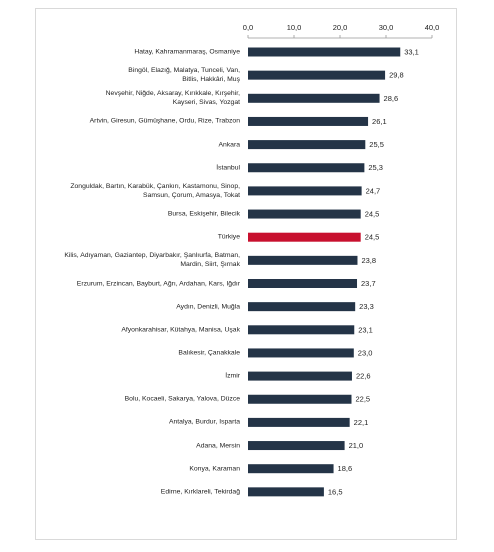  What do you see at coordinates (386, 27) in the screenshot?
I see `x-tick-label: 30,0` at bounding box center [386, 27].